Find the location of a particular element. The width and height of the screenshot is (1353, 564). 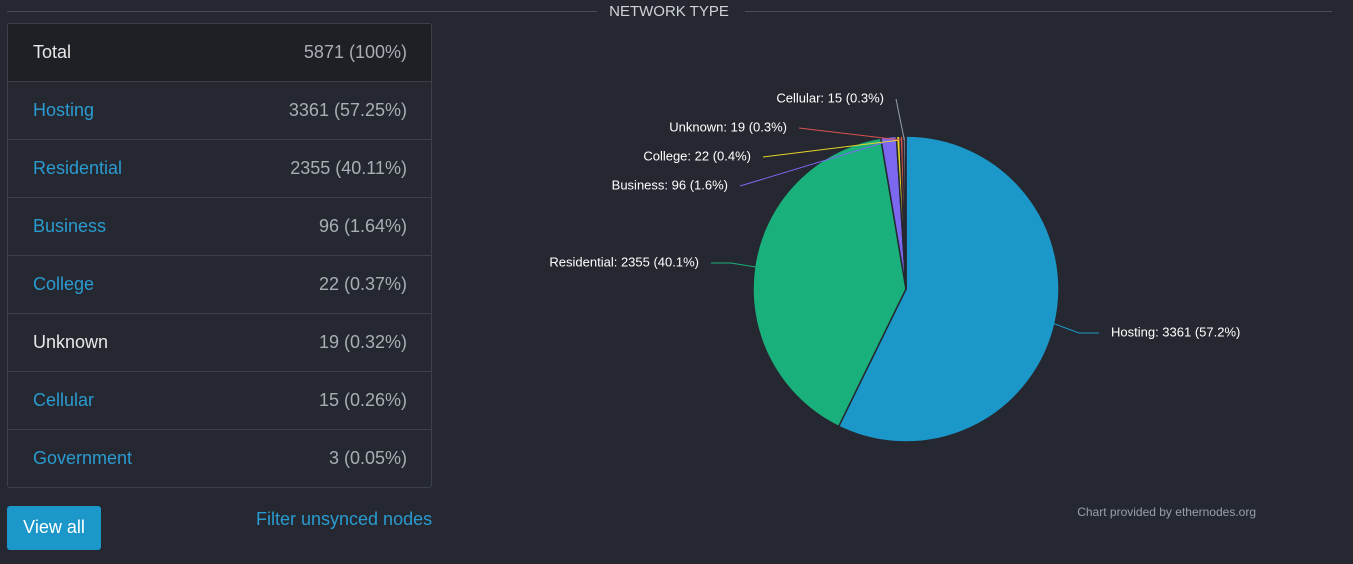

chart-credit: Chart provided by ethernodes.org is located at coordinates (1166, 512).